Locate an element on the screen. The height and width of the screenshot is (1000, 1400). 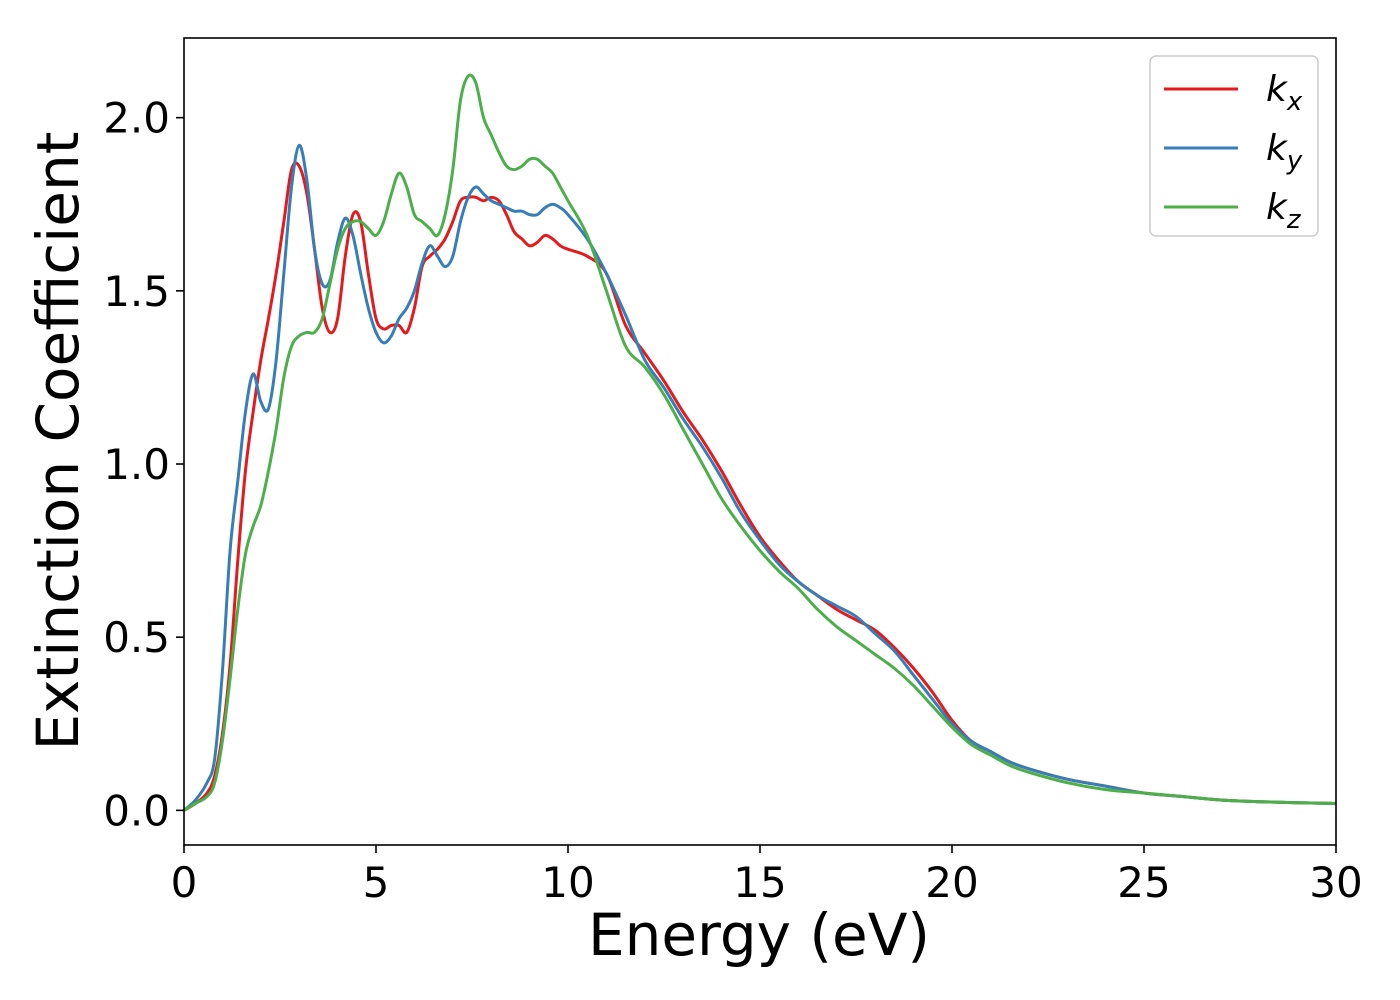
x-tick-label: 0 is located at coordinates (184, 882).